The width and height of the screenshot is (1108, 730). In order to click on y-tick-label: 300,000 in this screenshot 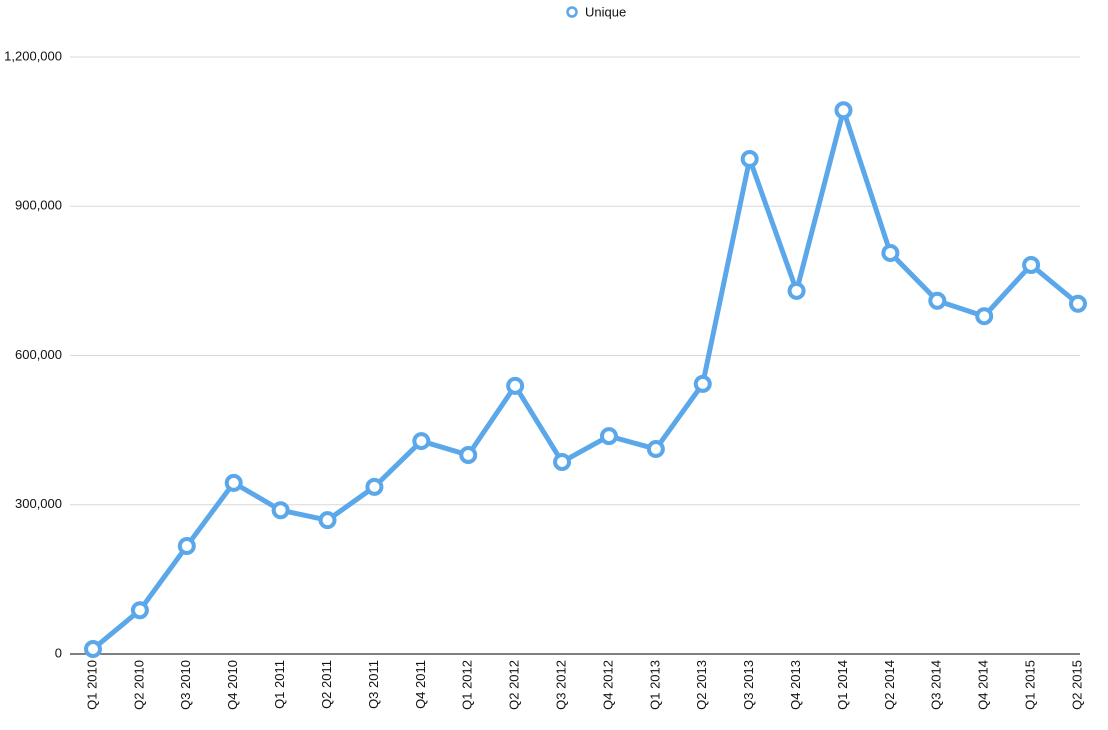, I will do `click(38, 503)`.